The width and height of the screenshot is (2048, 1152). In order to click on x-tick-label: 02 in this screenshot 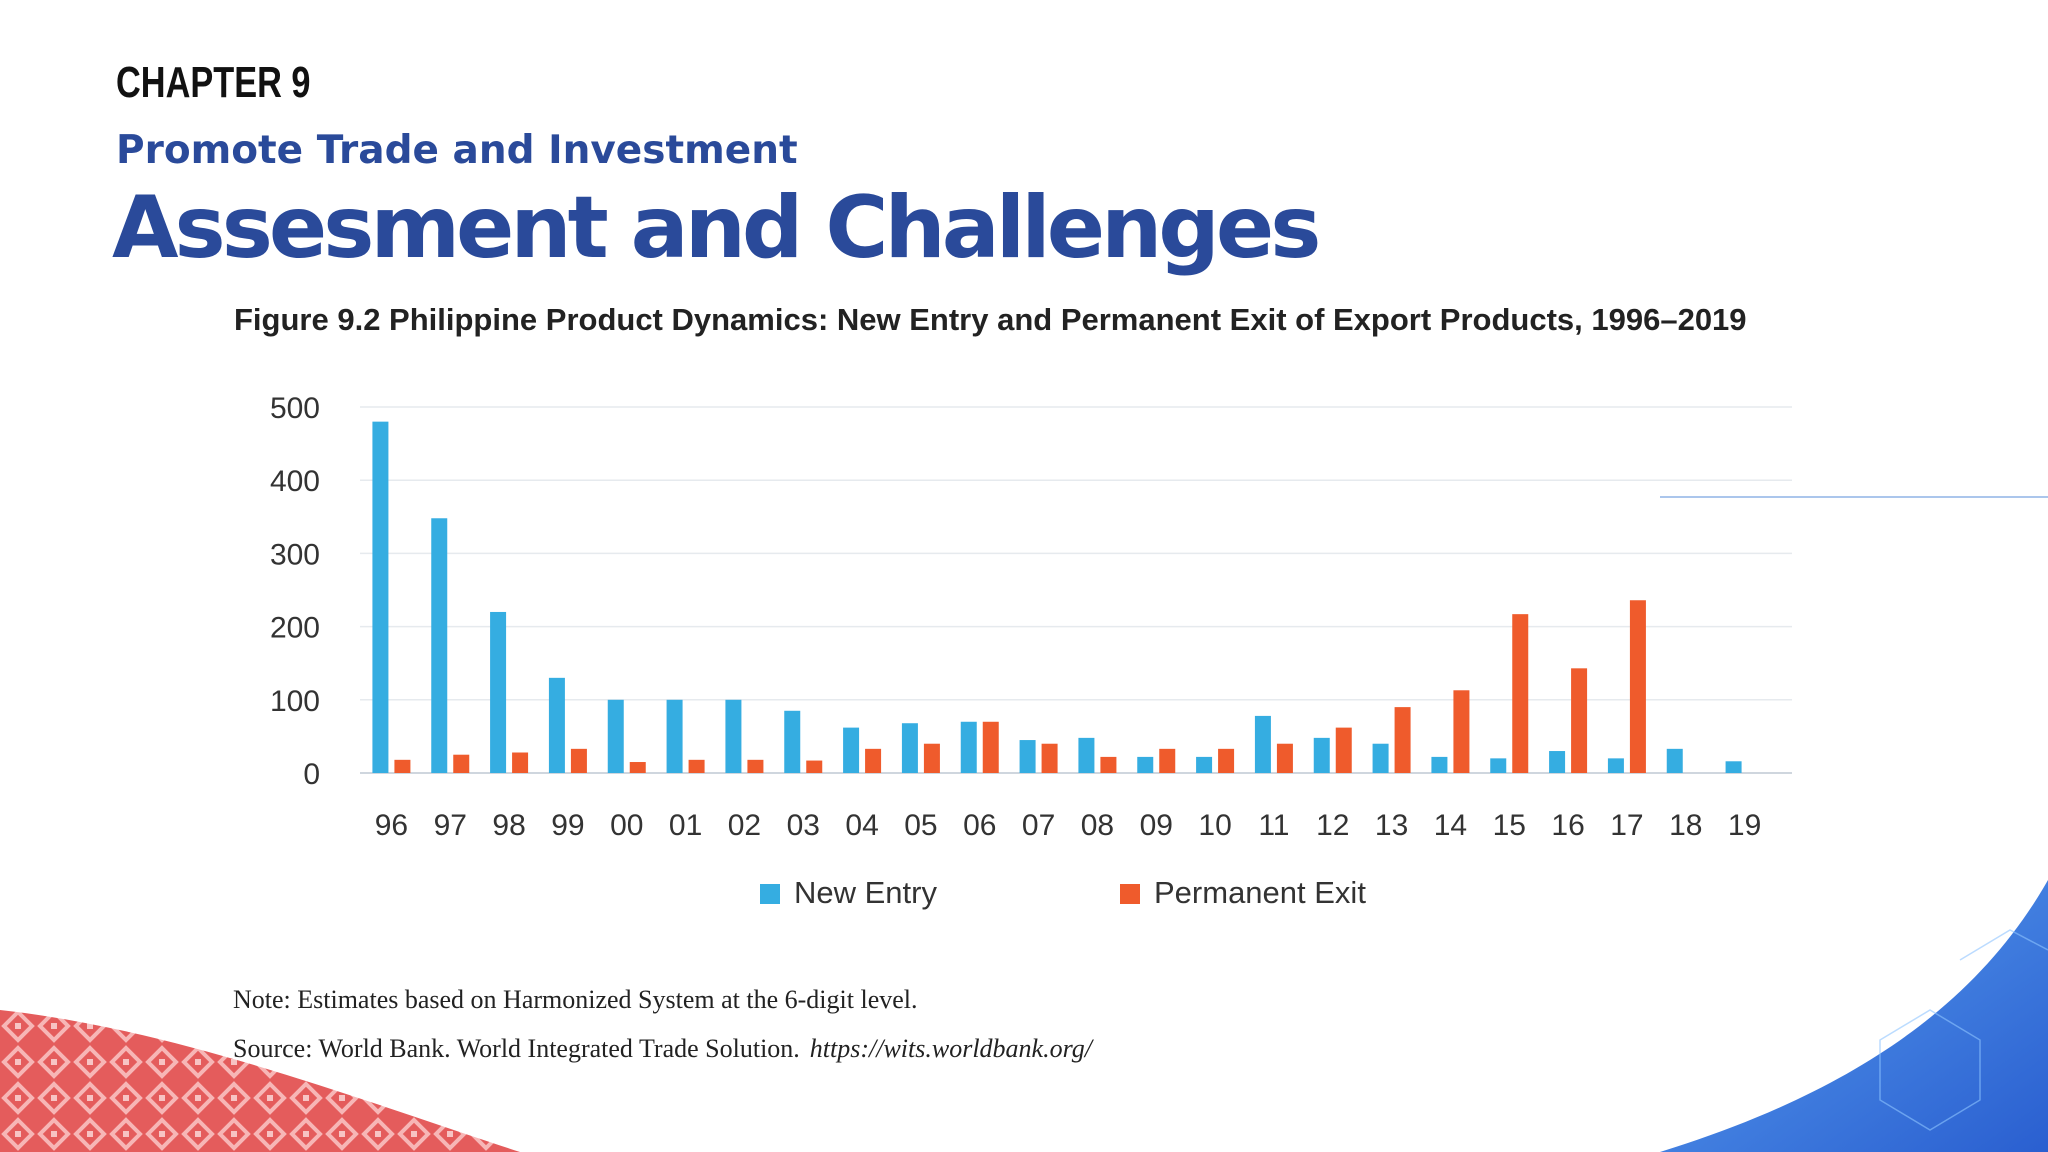, I will do `click(744, 825)`.